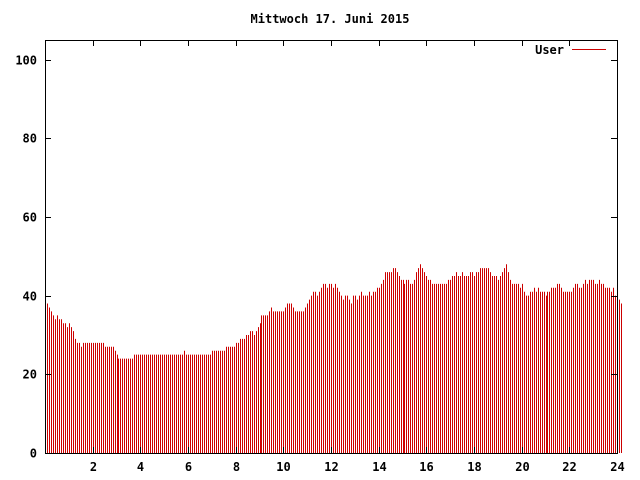 This screenshot has width=640, height=480. Describe the element at coordinates (236, 467) in the screenshot. I see `x-tick-label: 8` at that location.